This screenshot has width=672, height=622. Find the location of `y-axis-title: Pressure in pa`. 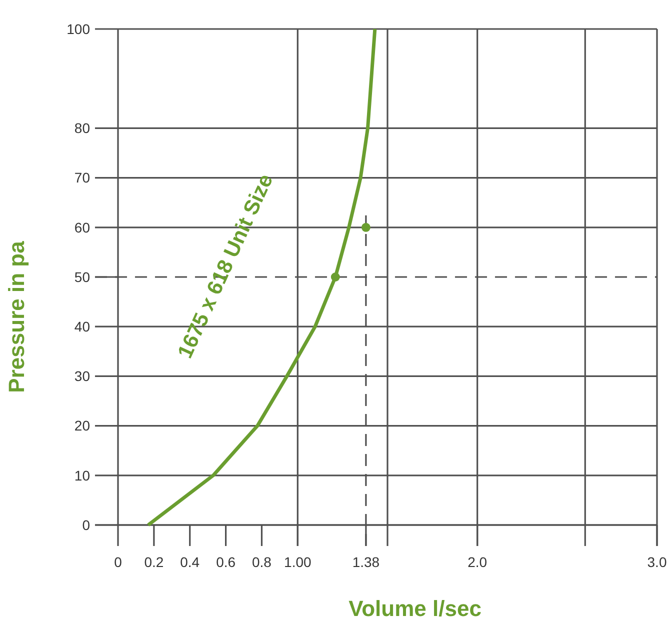

y-axis-title: Pressure in pa is located at coordinates (16, 316).